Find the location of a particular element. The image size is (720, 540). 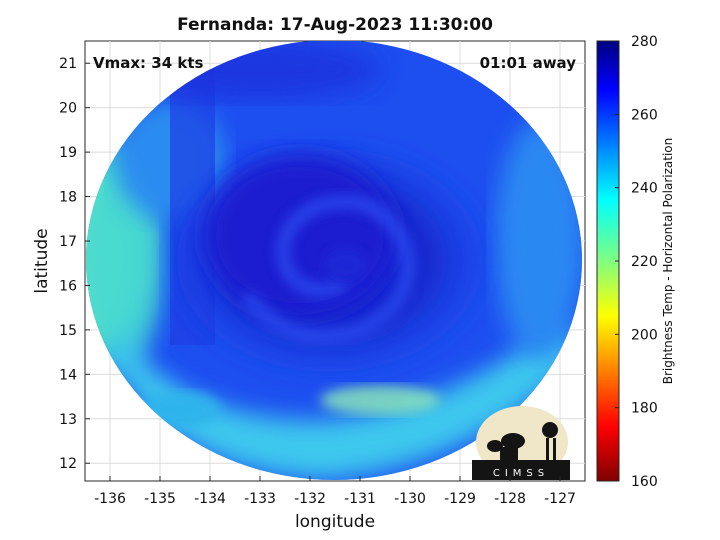

x-tick-label: -132 is located at coordinates (310, 499).